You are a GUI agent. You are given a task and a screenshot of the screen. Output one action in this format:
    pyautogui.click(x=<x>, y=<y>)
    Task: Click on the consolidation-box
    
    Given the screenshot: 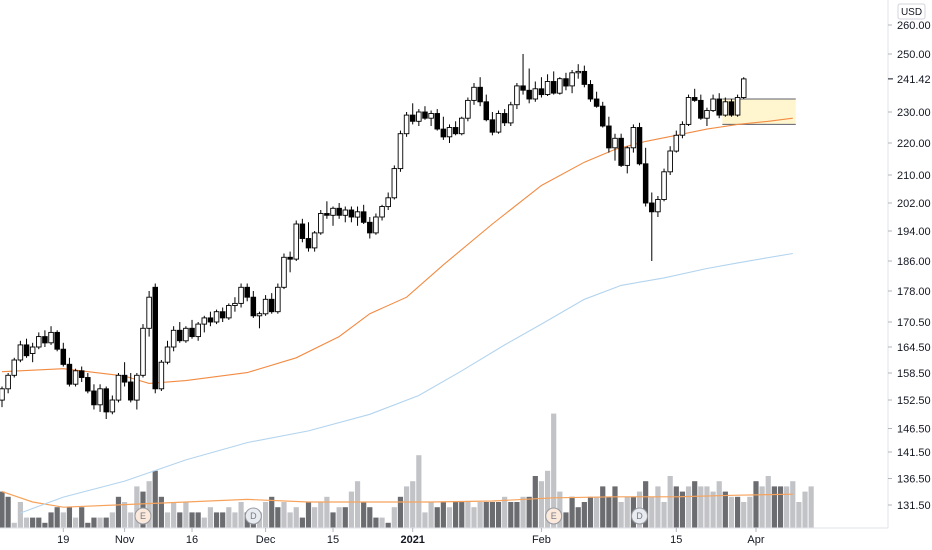 What is the action you would take?
    pyautogui.click(x=759, y=111)
    